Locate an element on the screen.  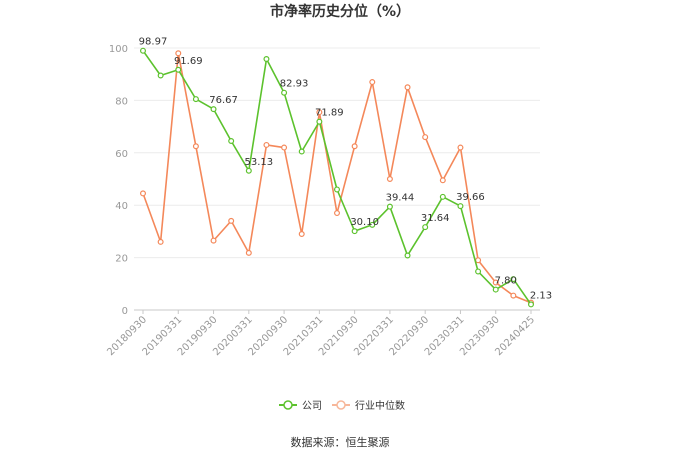
data-source: 数据来源：恒生聚源 is located at coordinates (340, 442).